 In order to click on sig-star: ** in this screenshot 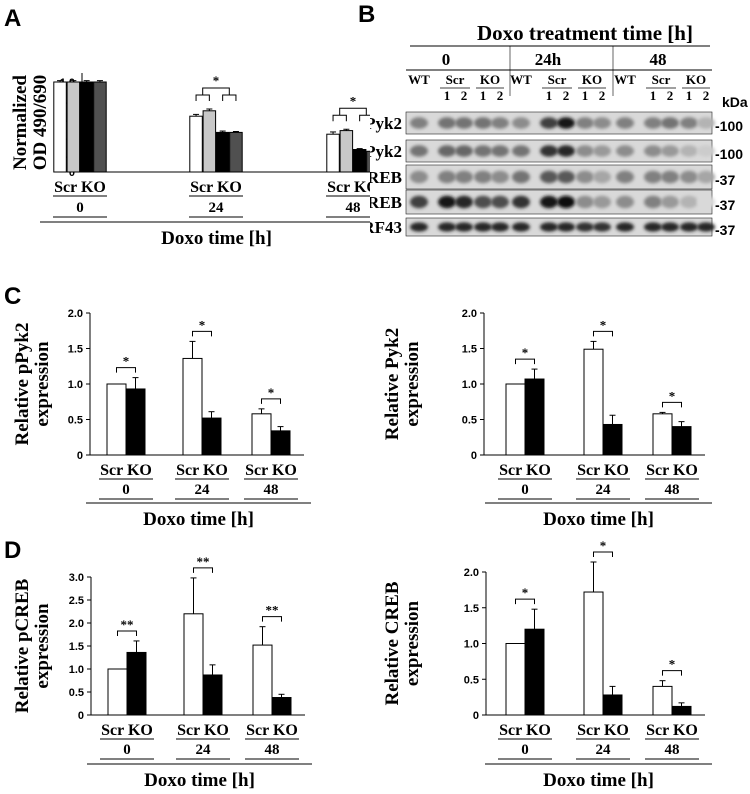, I will do `click(272, 610)`.